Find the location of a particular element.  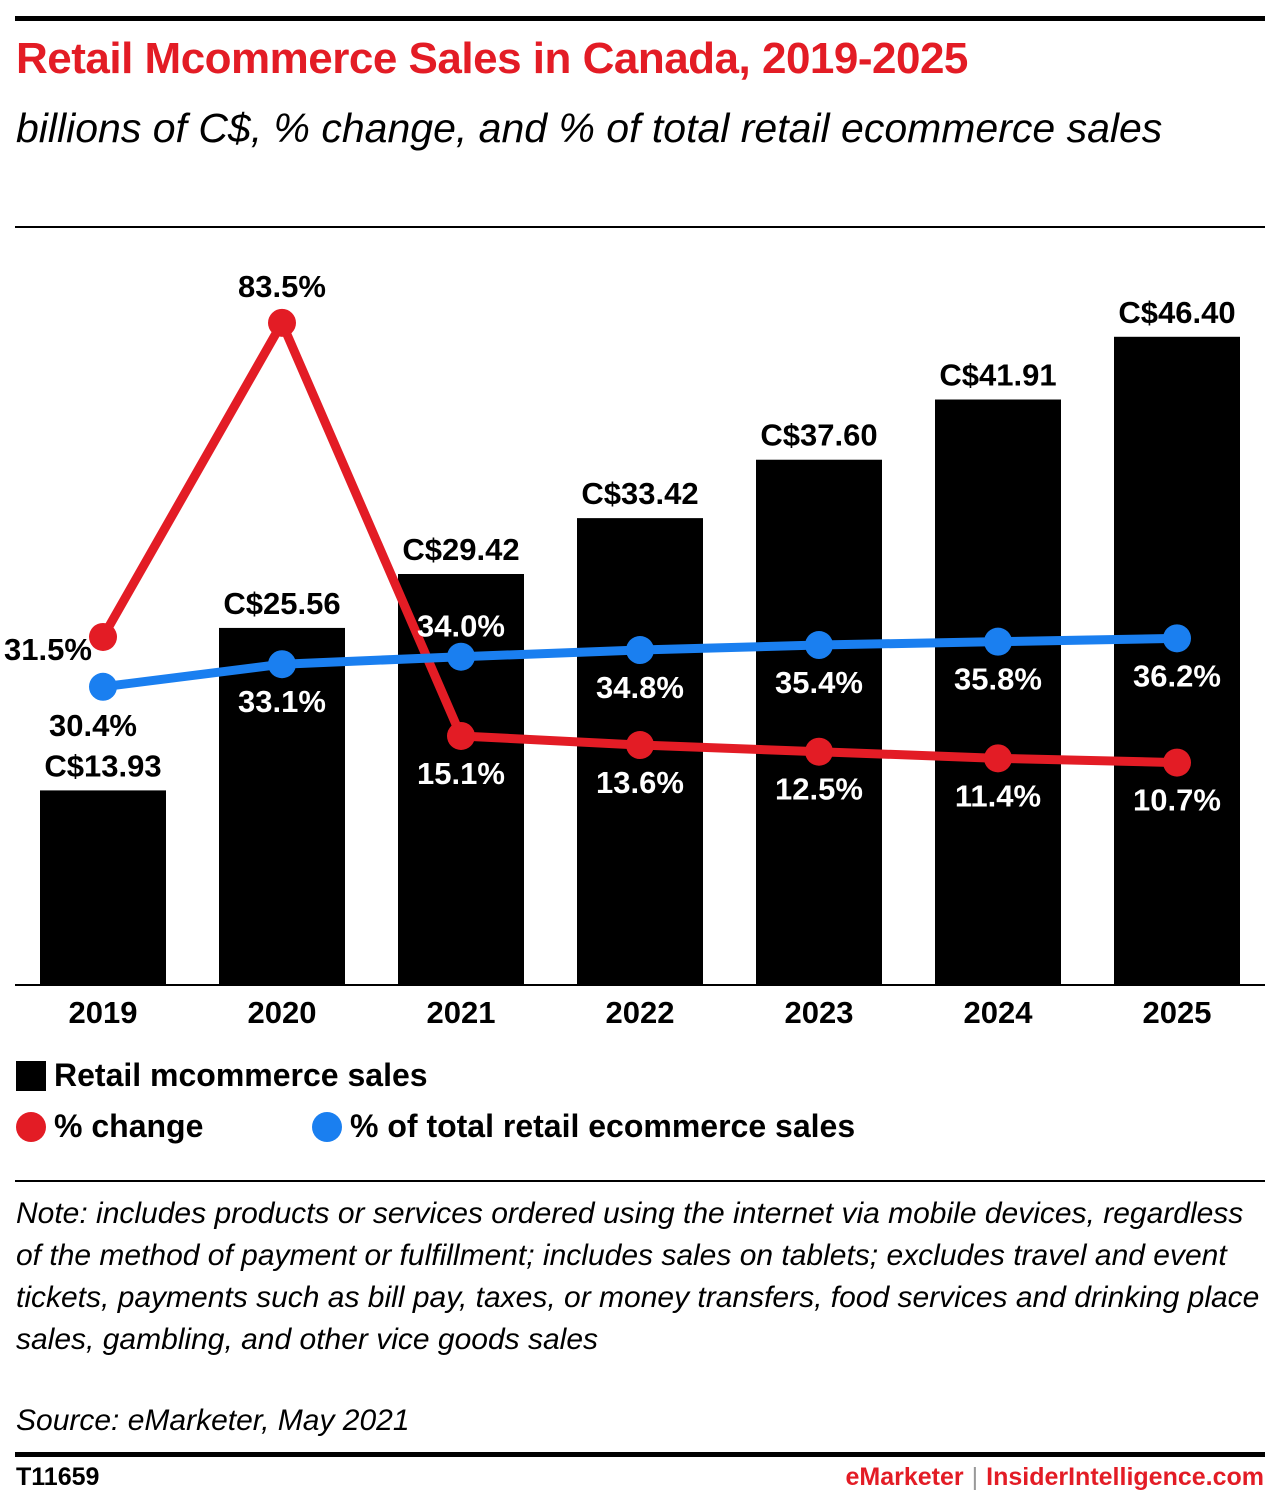

share-label-2020: 33.1% is located at coordinates (282, 701).